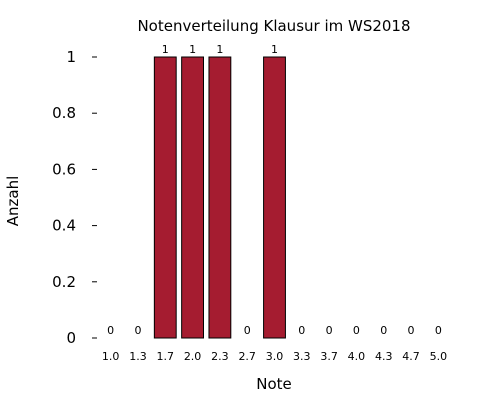  I want to click on x-tick-label: 3.3, so click(302, 356).